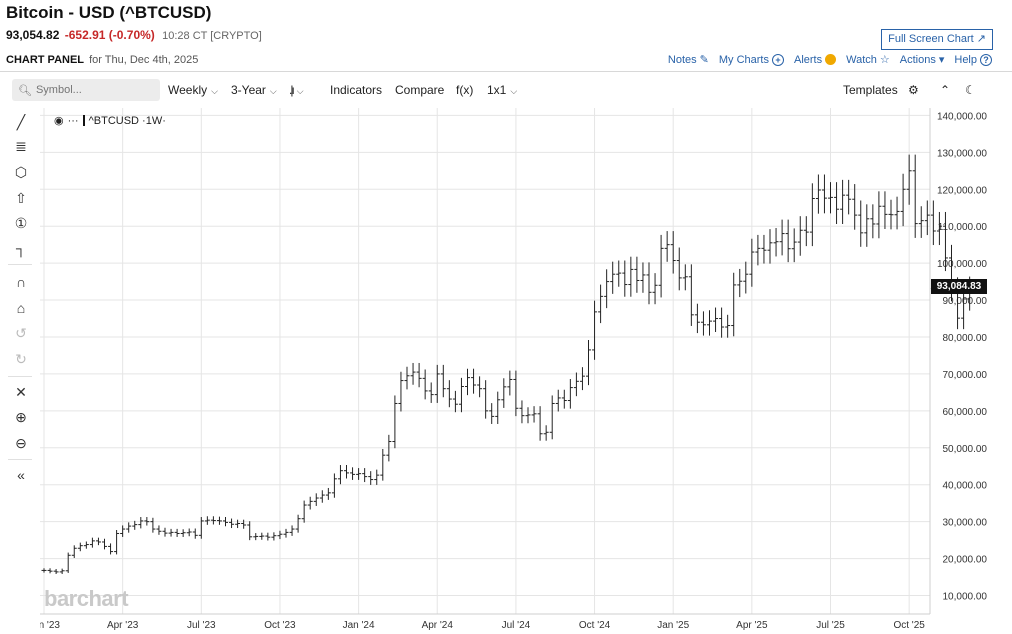 This screenshot has width=1012, height=634. I want to click on layout-dropdown: 1x1 ⌵, so click(502, 90).